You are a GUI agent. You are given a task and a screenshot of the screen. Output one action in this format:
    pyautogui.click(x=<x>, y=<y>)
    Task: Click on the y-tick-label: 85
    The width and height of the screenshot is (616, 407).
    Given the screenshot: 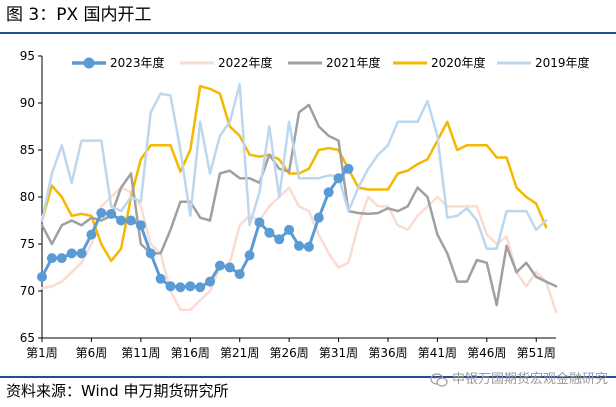 What is the action you would take?
    pyautogui.click(x=27, y=150)
    